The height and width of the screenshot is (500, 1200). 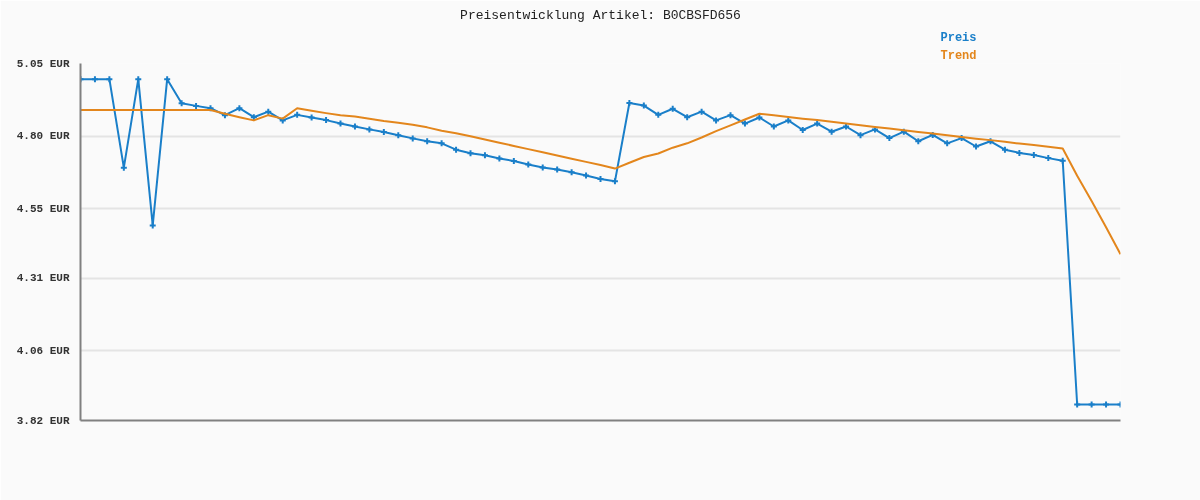 I want to click on text: Trend, so click(x=958, y=55).